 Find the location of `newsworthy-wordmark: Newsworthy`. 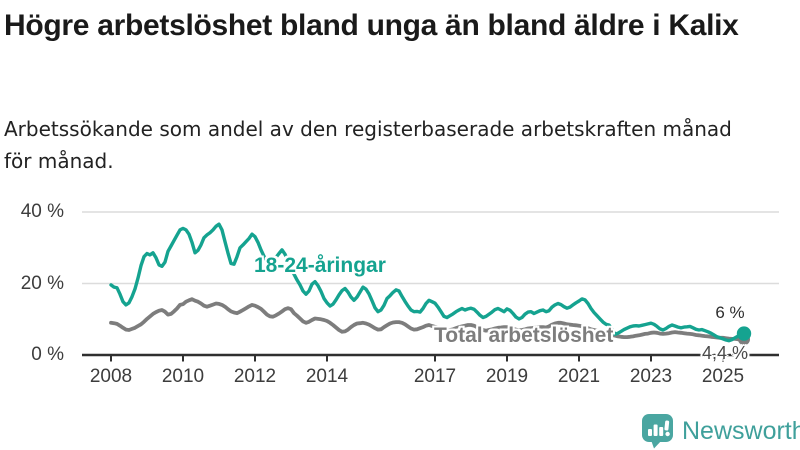

newsworthy-wordmark: Newsworthy is located at coordinates (741, 430).